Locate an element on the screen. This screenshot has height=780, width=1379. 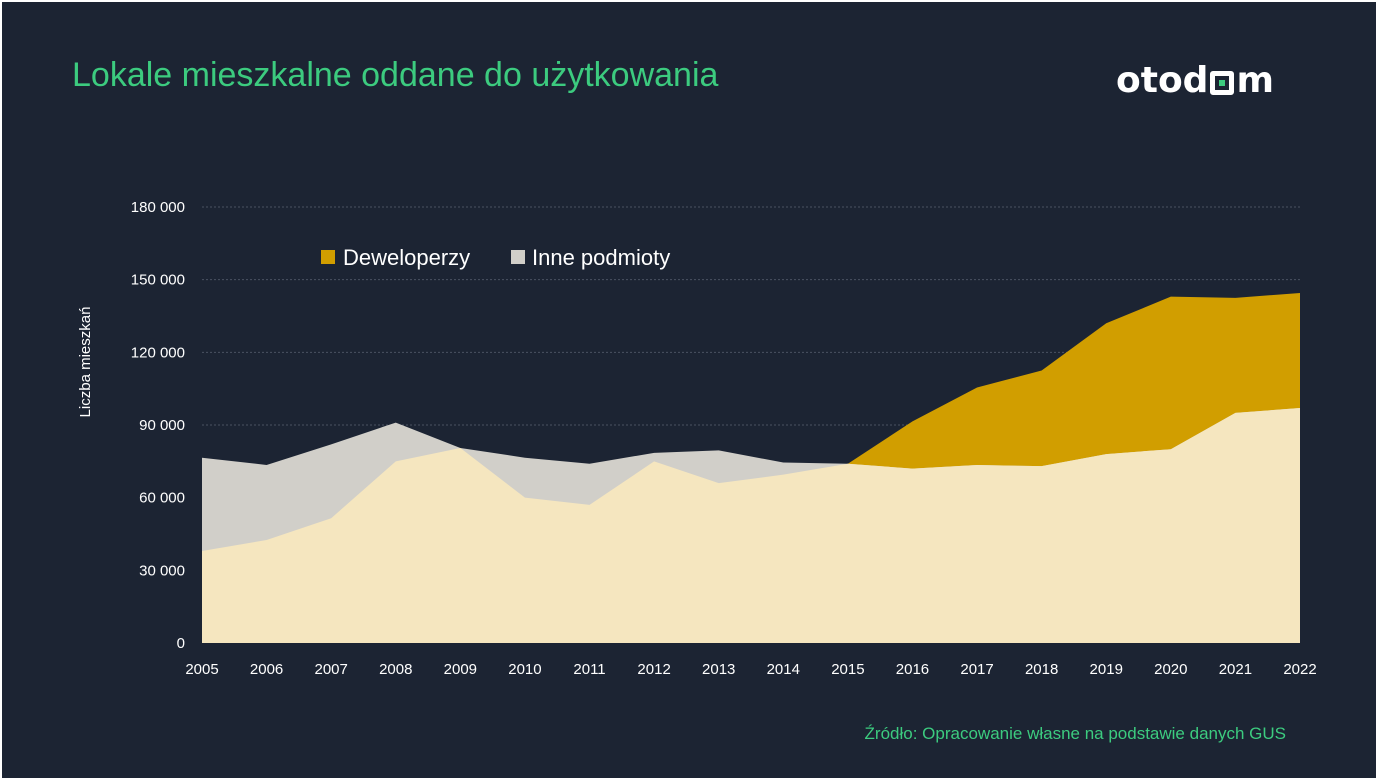
page-title: Lokale mieszkalne oddane do użytkowania is located at coordinates (395, 75).